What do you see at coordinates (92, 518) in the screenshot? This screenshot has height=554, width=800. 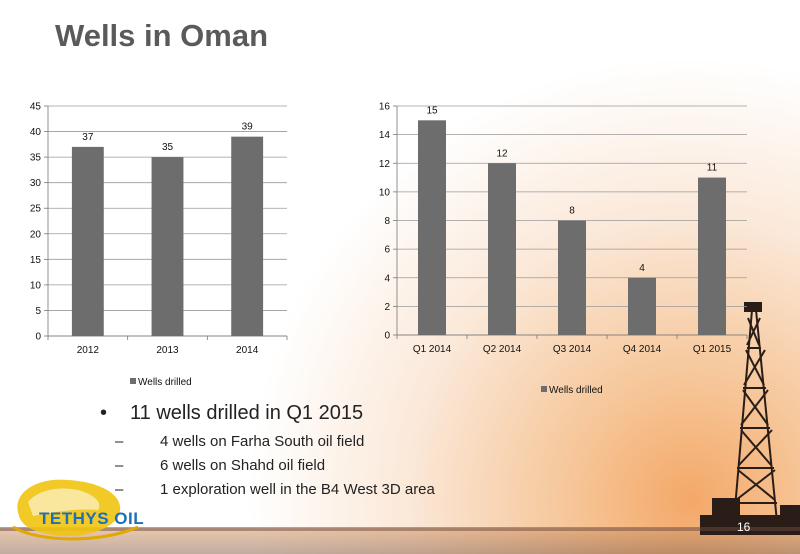 I see `logo-text: TETHYS OIL` at bounding box center [92, 518].